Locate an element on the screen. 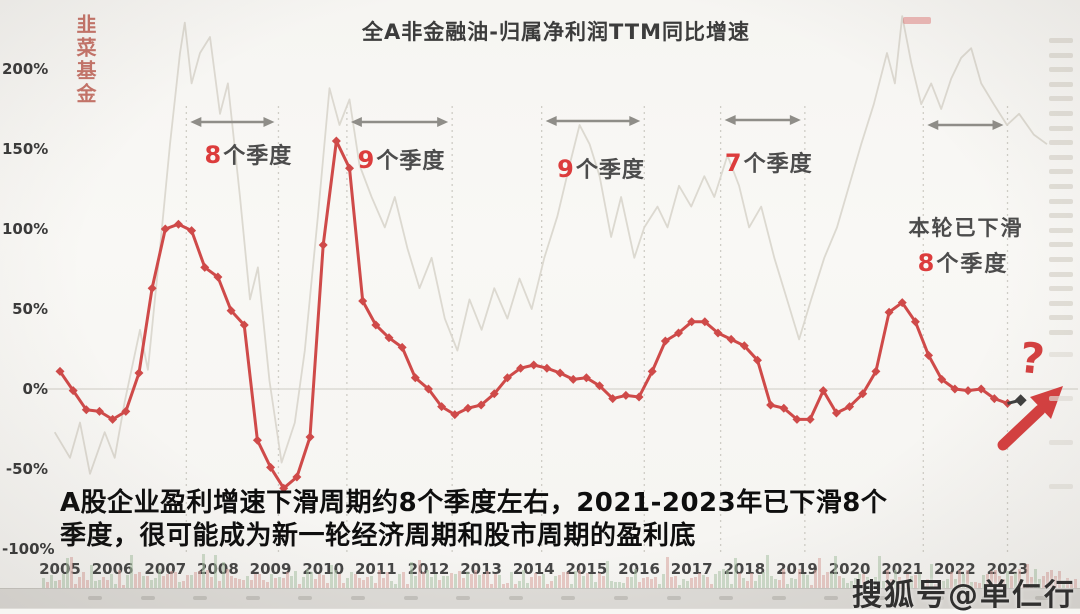 The height and width of the screenshot is (614, 1080). decline-span-label: 7个季度 is located at coordinates (768, 163).